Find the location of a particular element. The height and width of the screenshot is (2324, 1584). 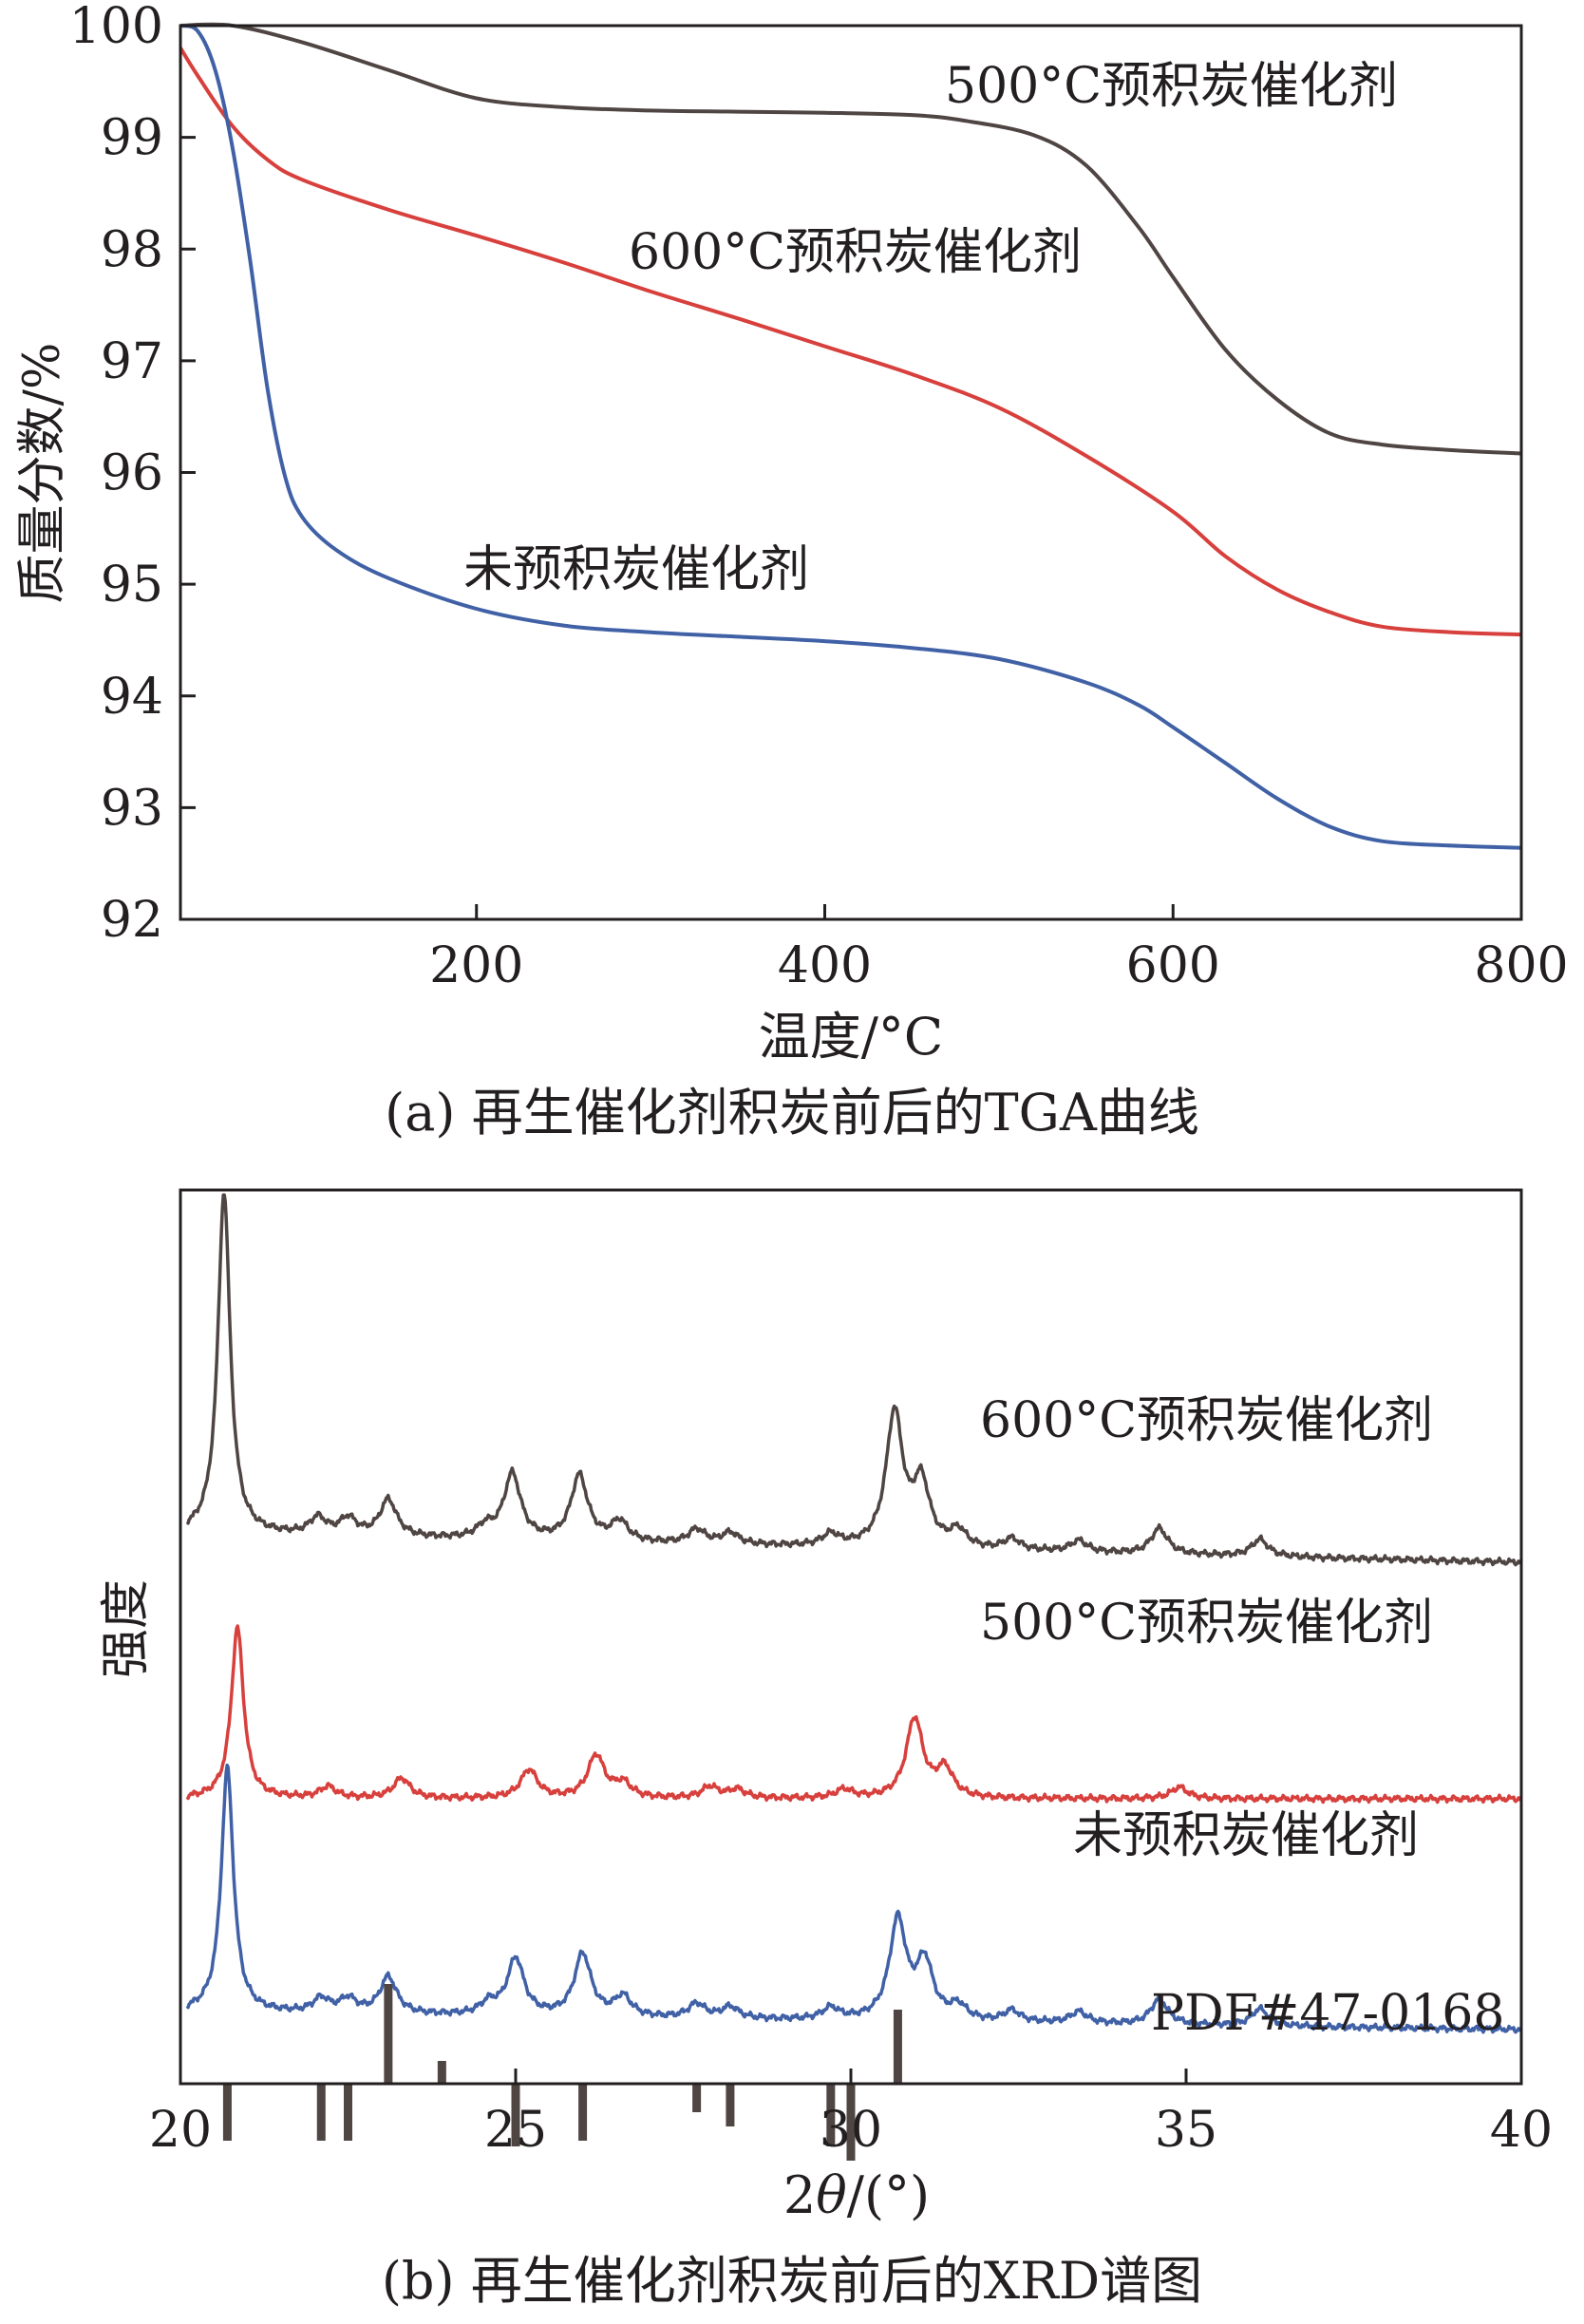

xrd-series-500-line is located at coordinates (854, 1714).